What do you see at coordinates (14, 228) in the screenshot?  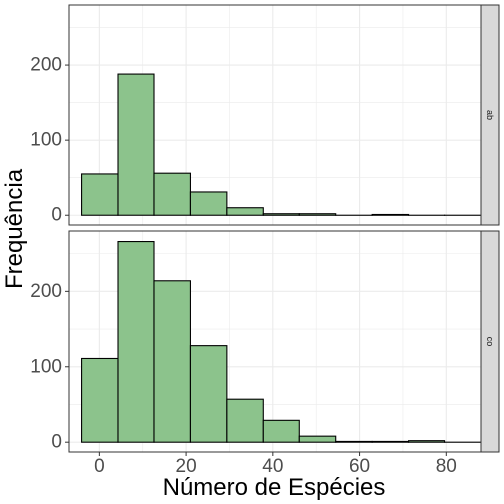 I see `y-axis-title: Frequência` at bounding box center [14, 228].